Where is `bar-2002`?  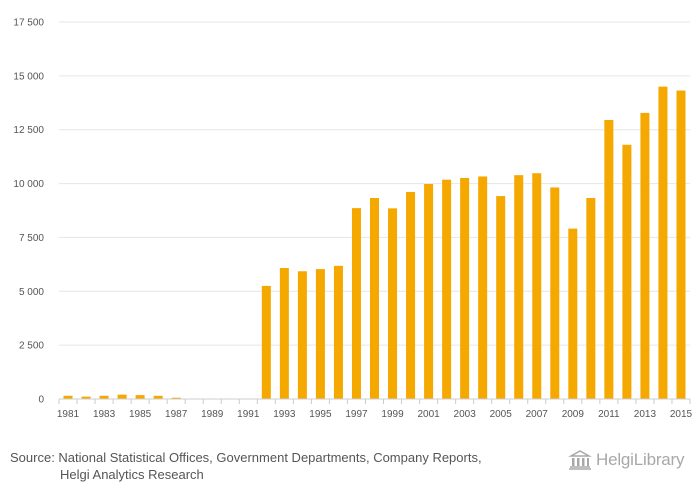
bar-2002 is located at coordinates (447, 289).